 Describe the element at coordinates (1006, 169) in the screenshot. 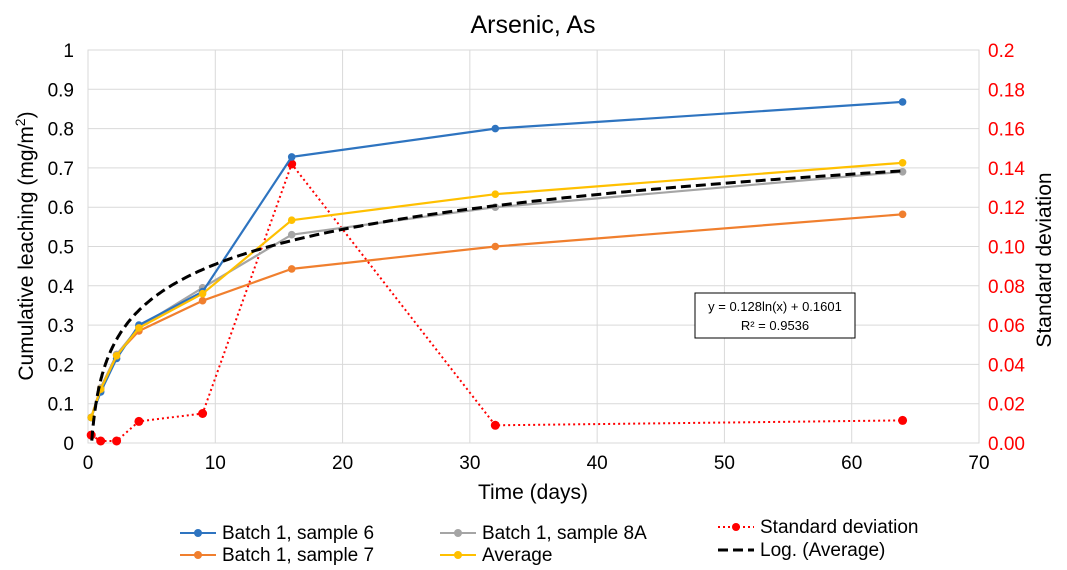

I see `y2-tick-label: 0.14` at that location.